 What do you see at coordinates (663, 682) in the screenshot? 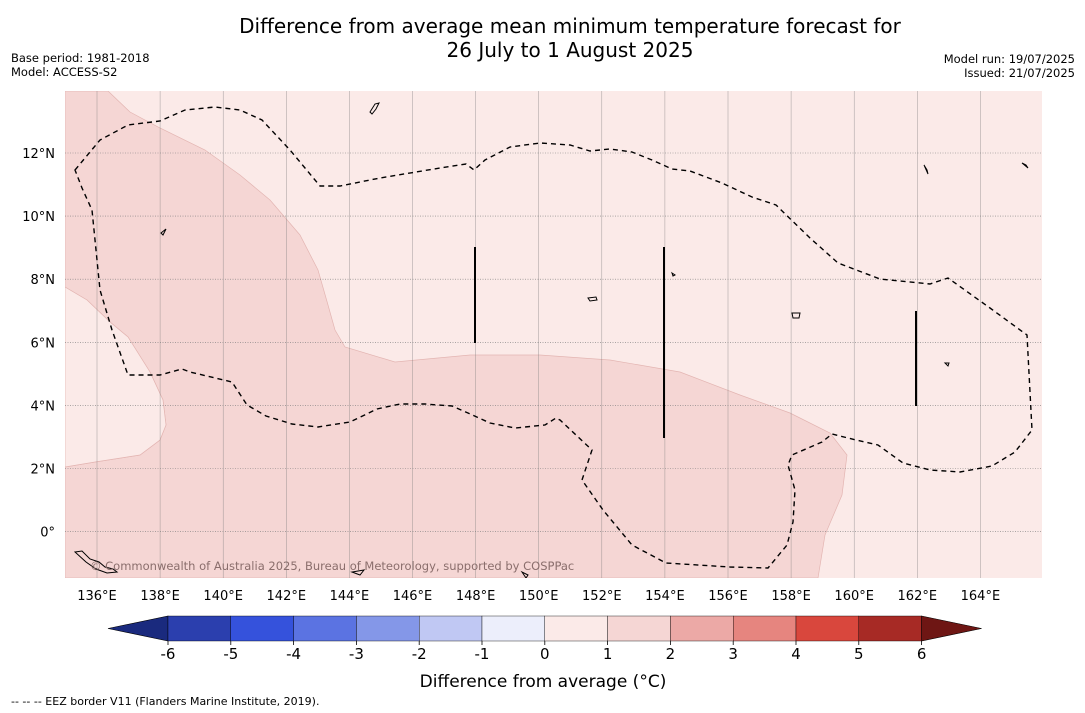
I see `colorbar-label-end: )` at bounding box center [663, 682].